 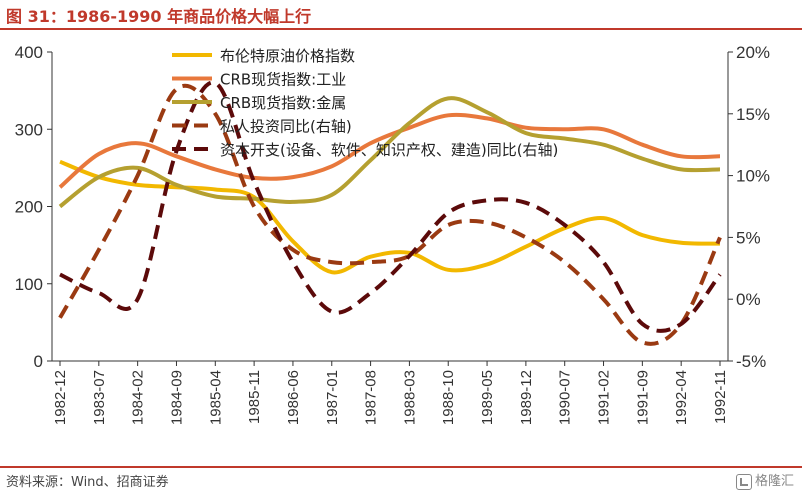 What do you see at coordinates (29, 52) in the screenshot?
I see `left-tick-label: 400` at bounding box center [29, 52].